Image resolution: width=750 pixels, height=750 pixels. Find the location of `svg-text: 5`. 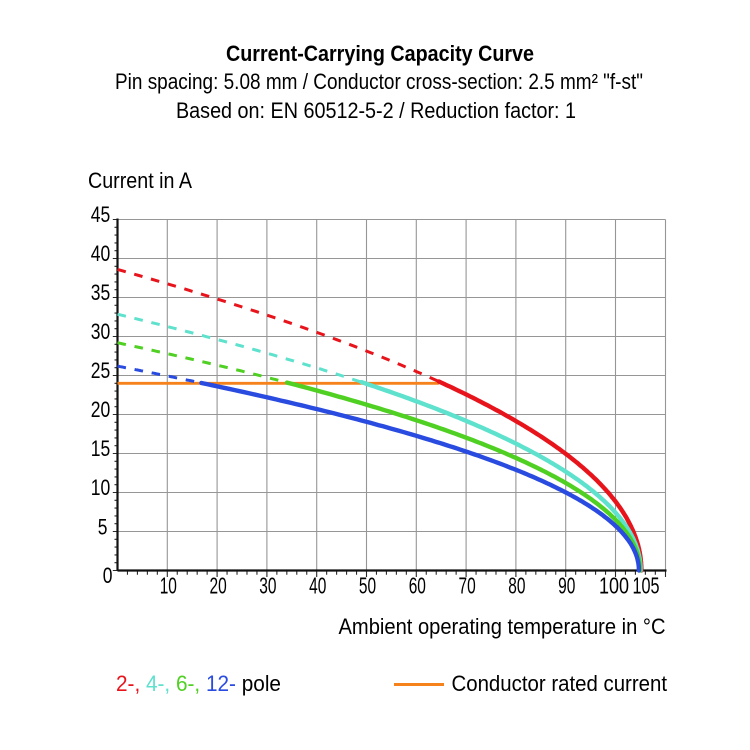

svg-text: 5 is located at coordinates (103, 527).